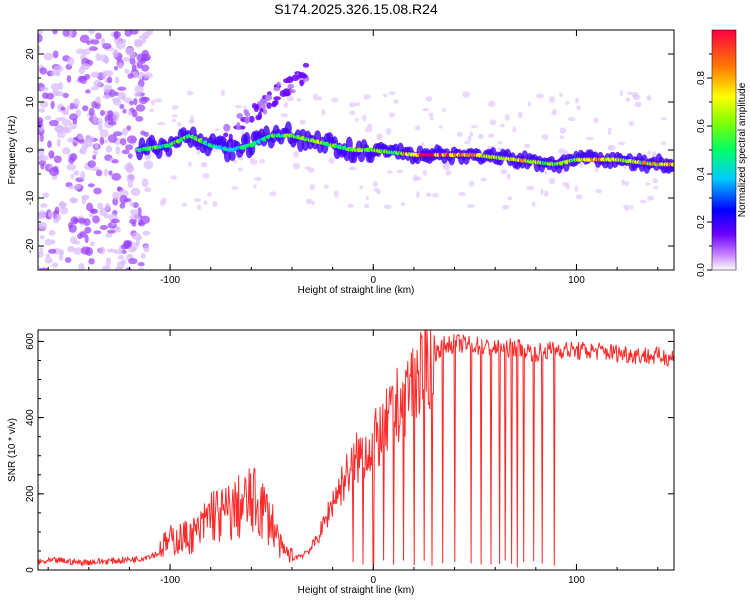  I want to click on colorbar-tick-label: 0.2, so click(701, 222).